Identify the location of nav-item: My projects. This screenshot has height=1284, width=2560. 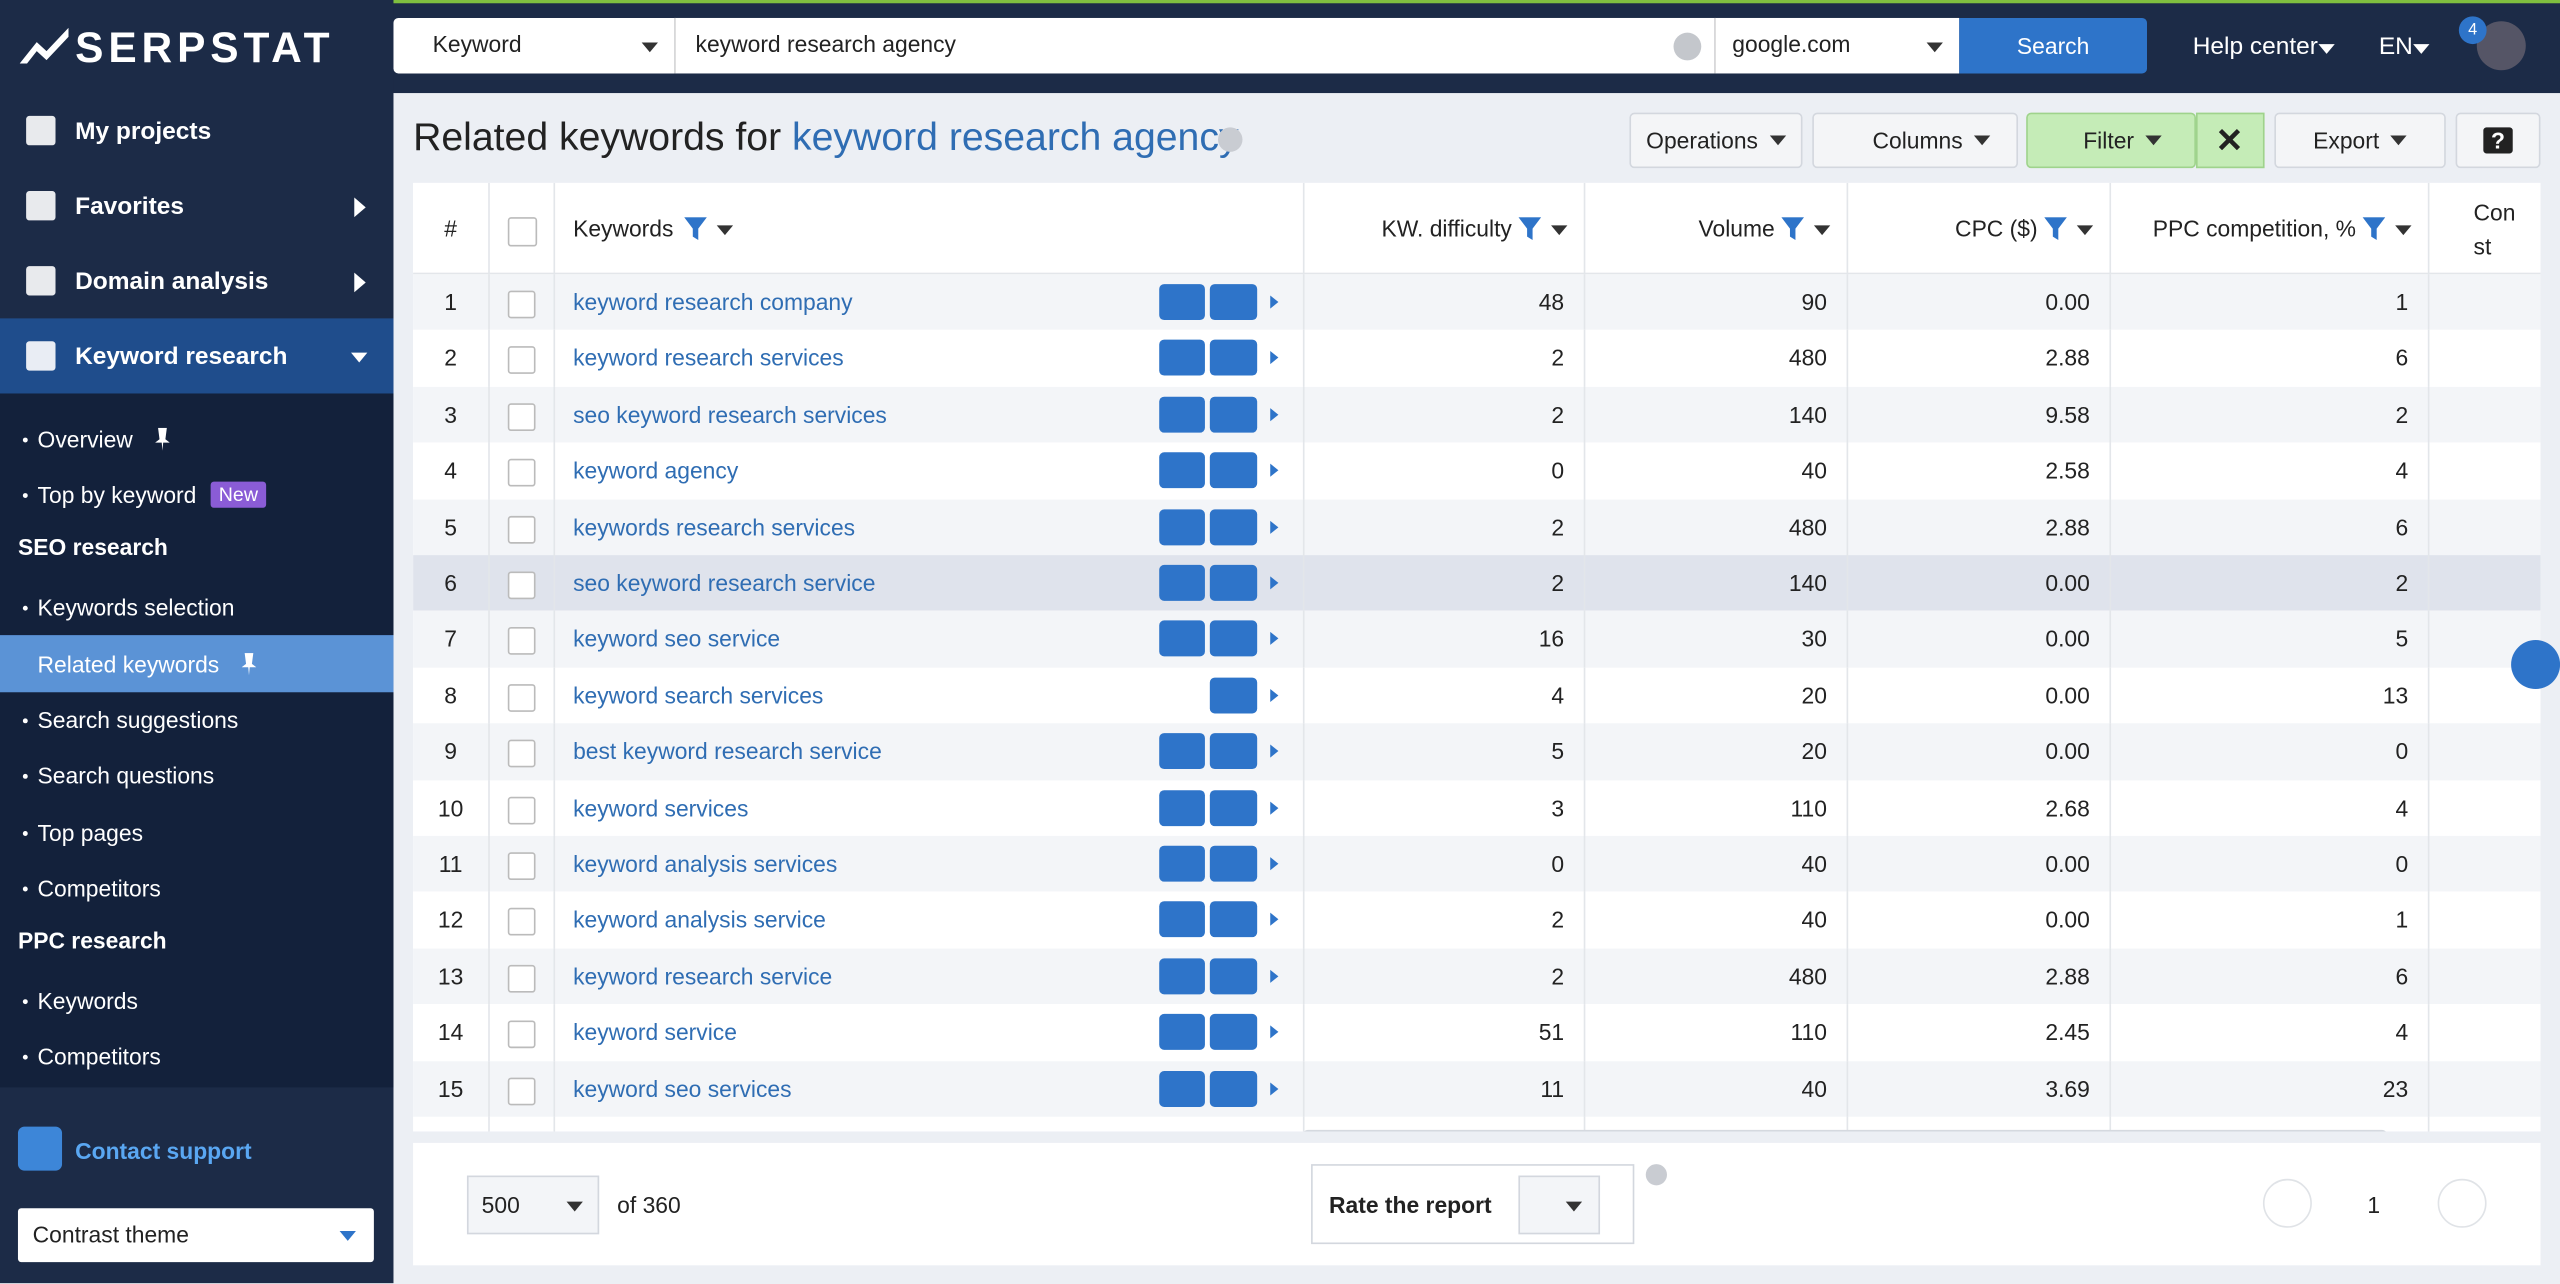
(143, 131).